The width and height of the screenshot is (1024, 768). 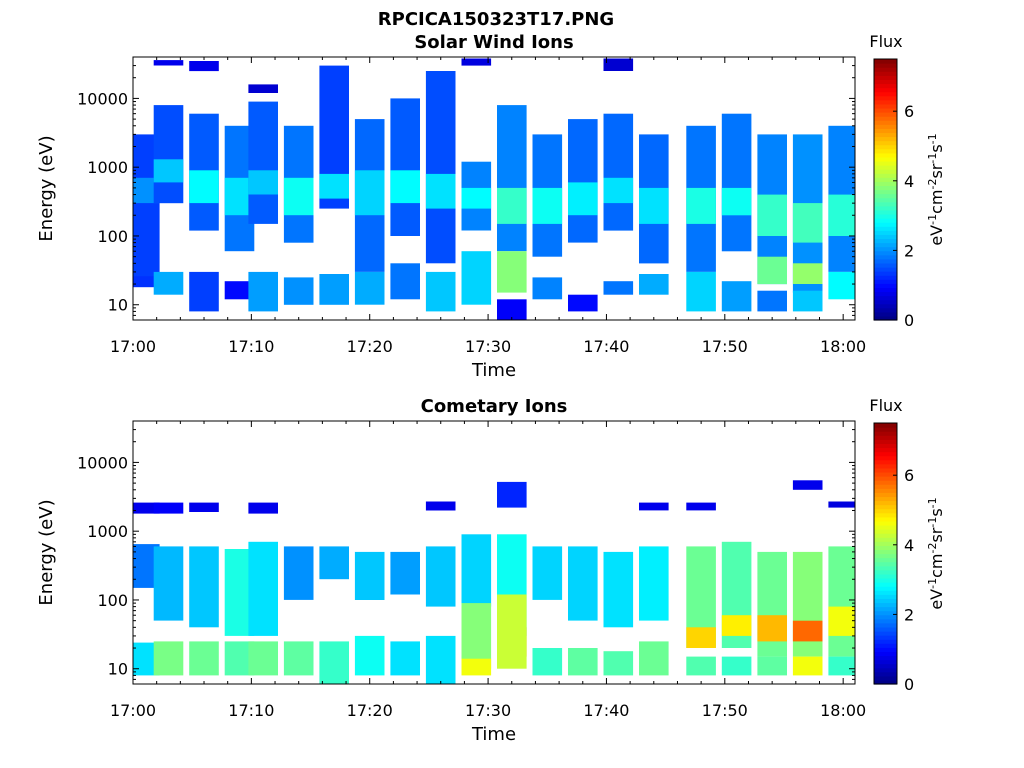 I want to click on x-tick-label: 17:00, so click(x=133, y=710).